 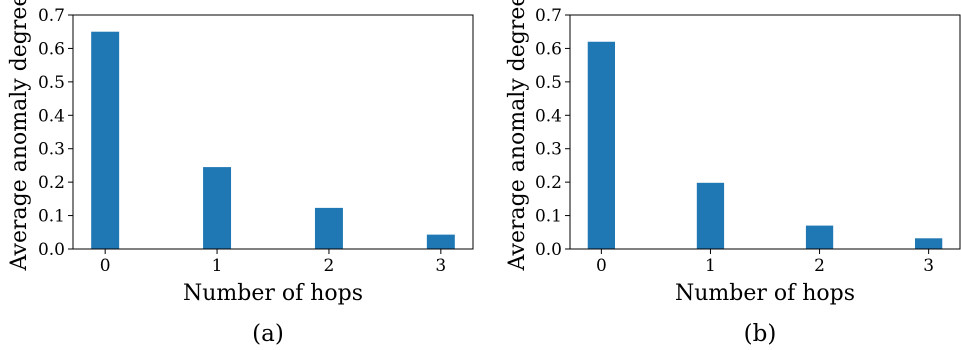 What do you see at coordinates (760, 334) in the screenshot?
I see `subfigure-caption: (b)` at bounding box center [760, 334].